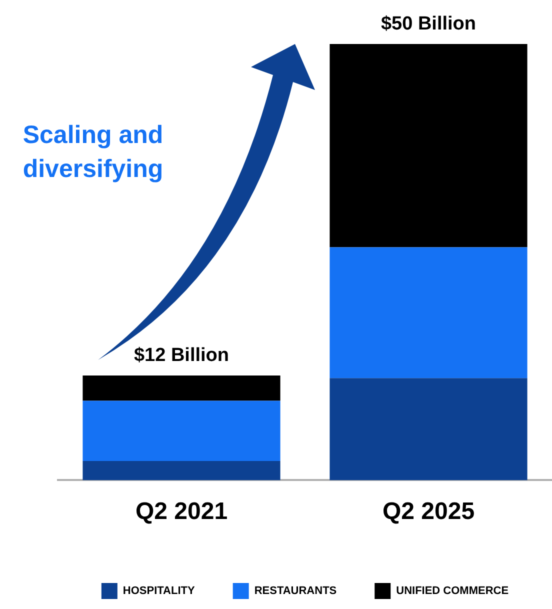  I want to click on x-tick-label: Q2 2021, so click(181, 512).